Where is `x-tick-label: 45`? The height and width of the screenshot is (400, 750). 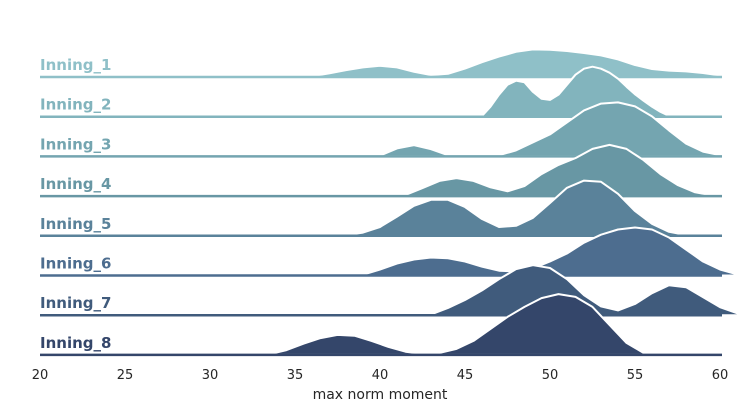
x-tick-label: 45 is located at coordinates (465, 375).